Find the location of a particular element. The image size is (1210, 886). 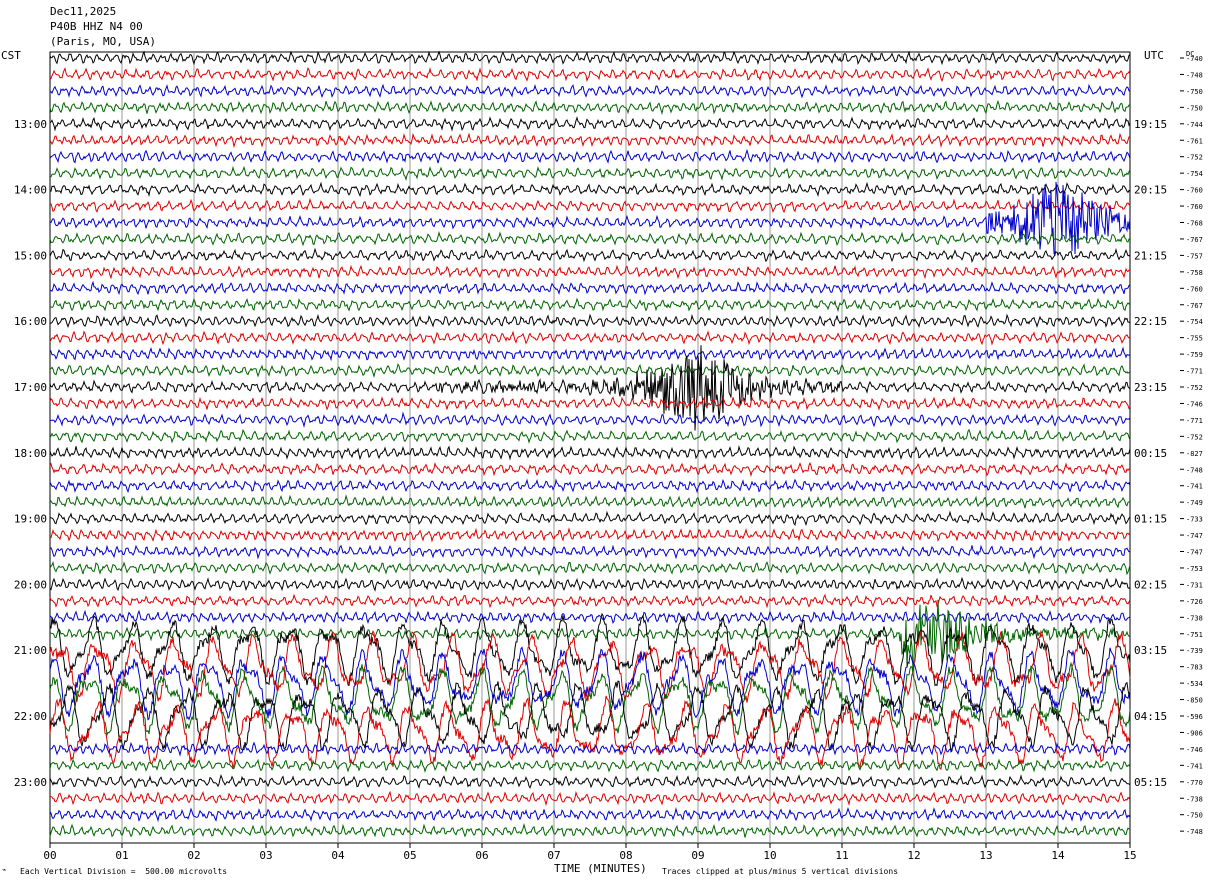

x-tick-label: 03 is located at coordinates (265, 855).